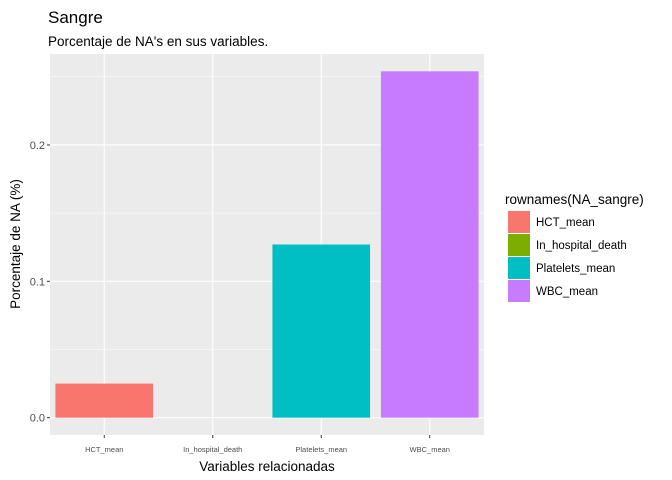 This screenshot has height=480, width=672. I want to click on y-tick-label: 0.2, so click(37, 146).